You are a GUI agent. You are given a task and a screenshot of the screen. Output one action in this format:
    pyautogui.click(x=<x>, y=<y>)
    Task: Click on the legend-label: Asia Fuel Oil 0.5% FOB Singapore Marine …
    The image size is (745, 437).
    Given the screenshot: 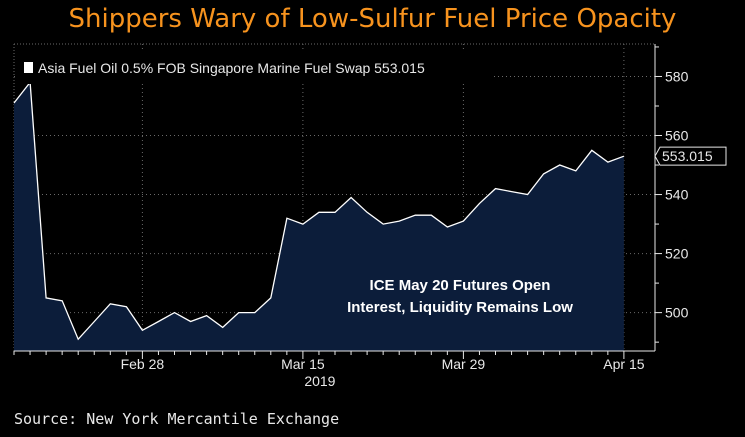 What is the action you would take?
    pyautogui.click(x=231, y=68)
    